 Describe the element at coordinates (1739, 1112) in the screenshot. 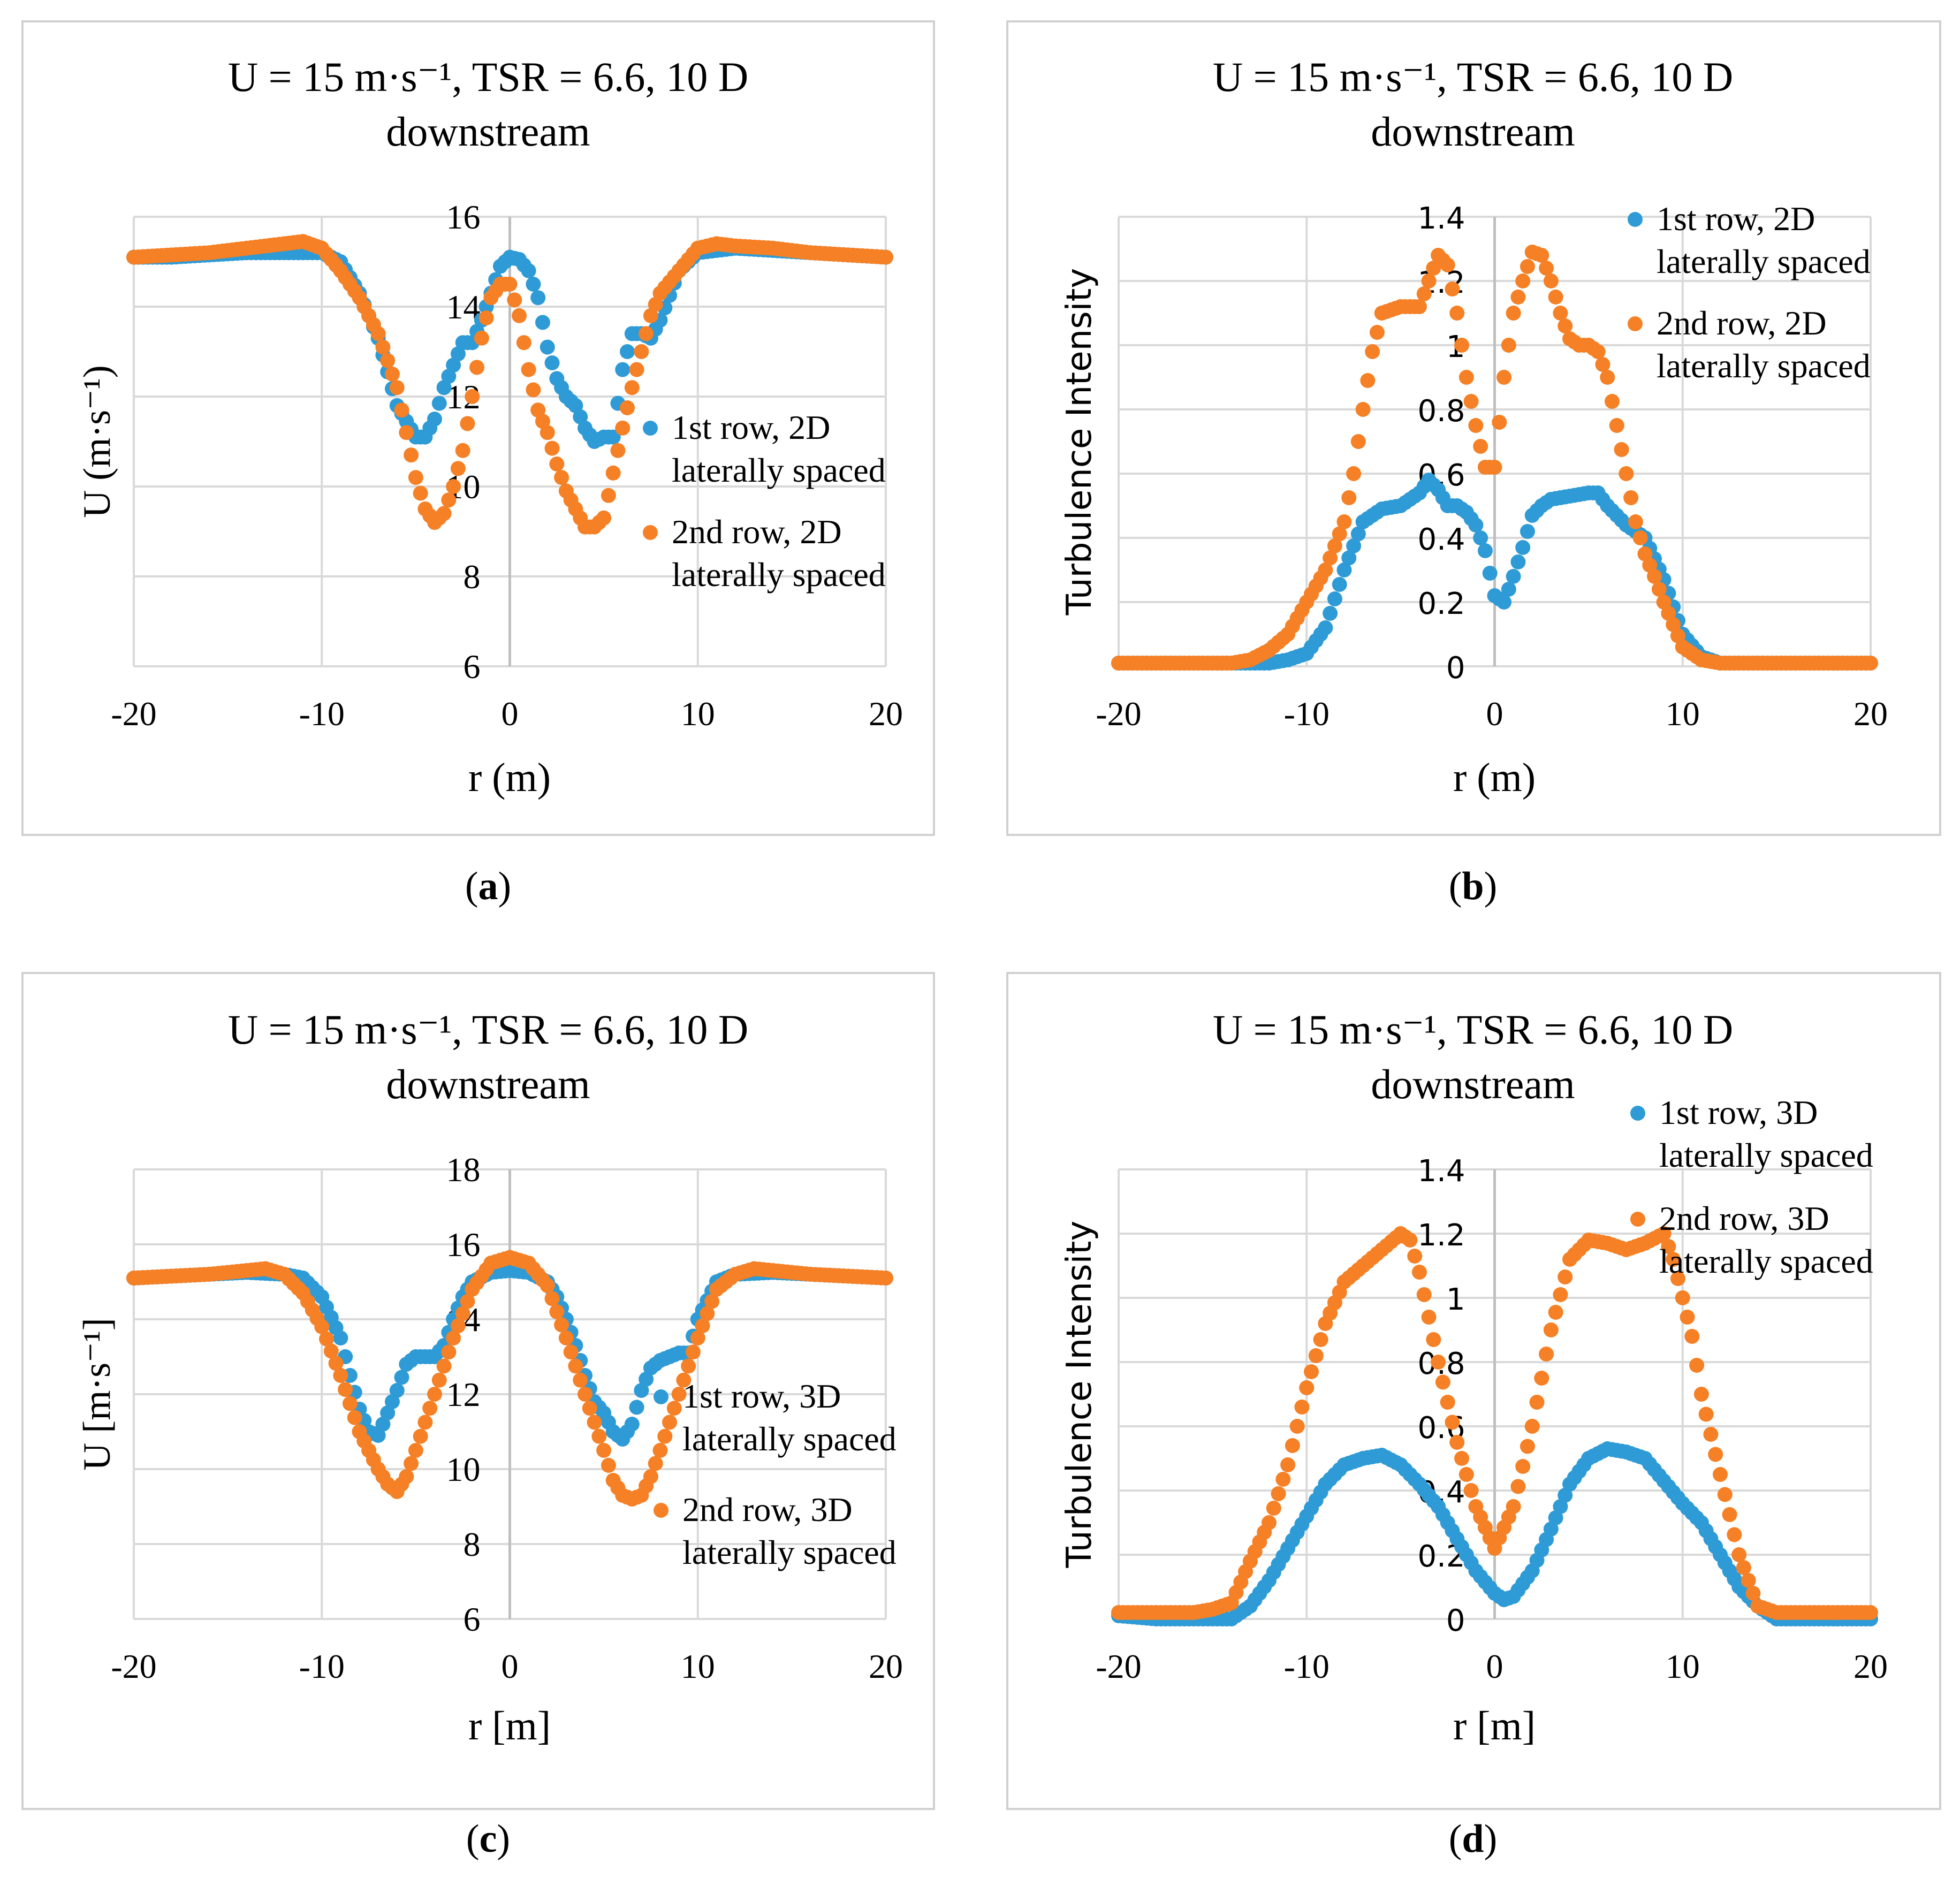

I see `legend-label-1: 1st row, 3D` at that location.